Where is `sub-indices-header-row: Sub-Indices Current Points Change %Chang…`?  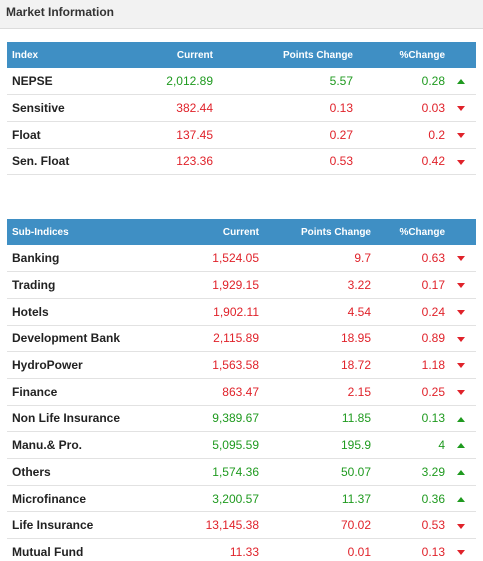
sub-indices-header-row: Sub-Indices Current Points Change %Chang… is located at coordinates (241, 232).